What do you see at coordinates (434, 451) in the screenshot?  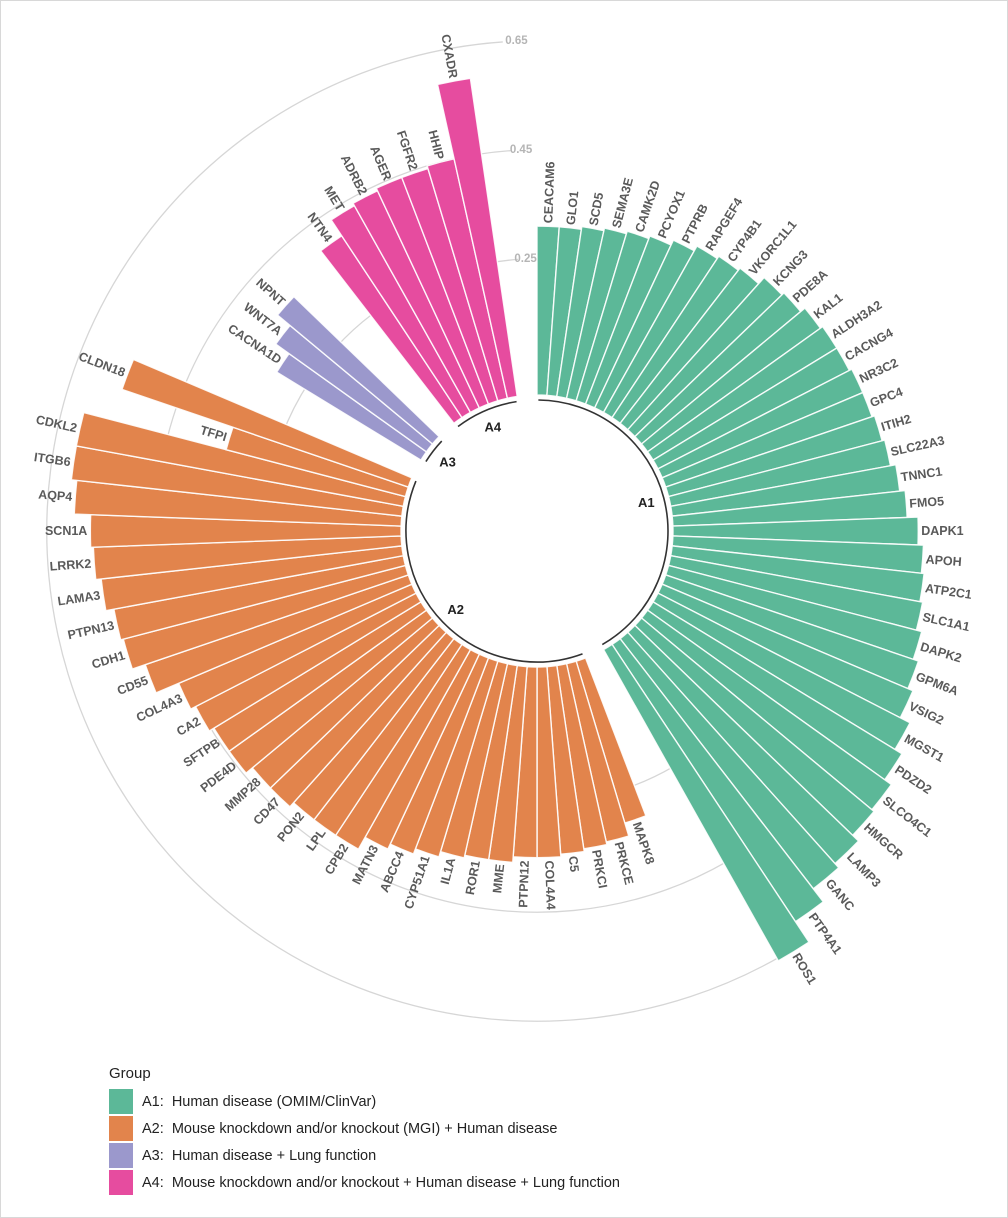 I see `group-arc-a3` at bounding box center [434, 451].